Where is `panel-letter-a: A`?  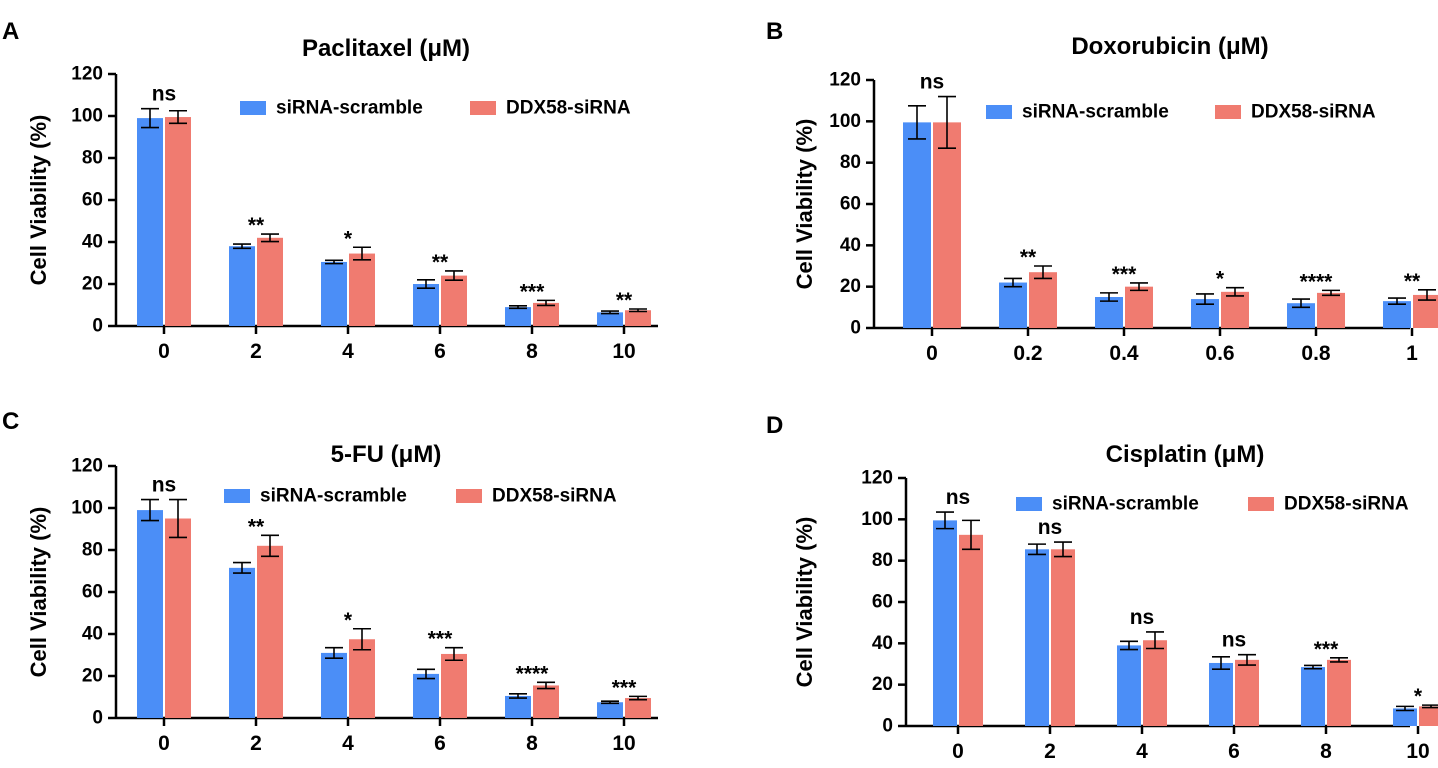
panel-letter-a: A is located at coordinates (10, 31).